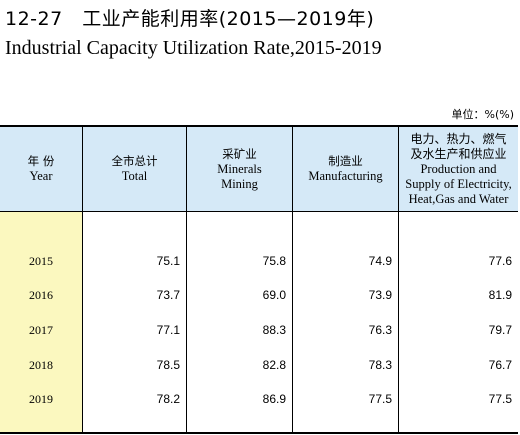 This screenshot has width=520, height=435. I want to click on total-cell: 78.2, so click(168, 399).